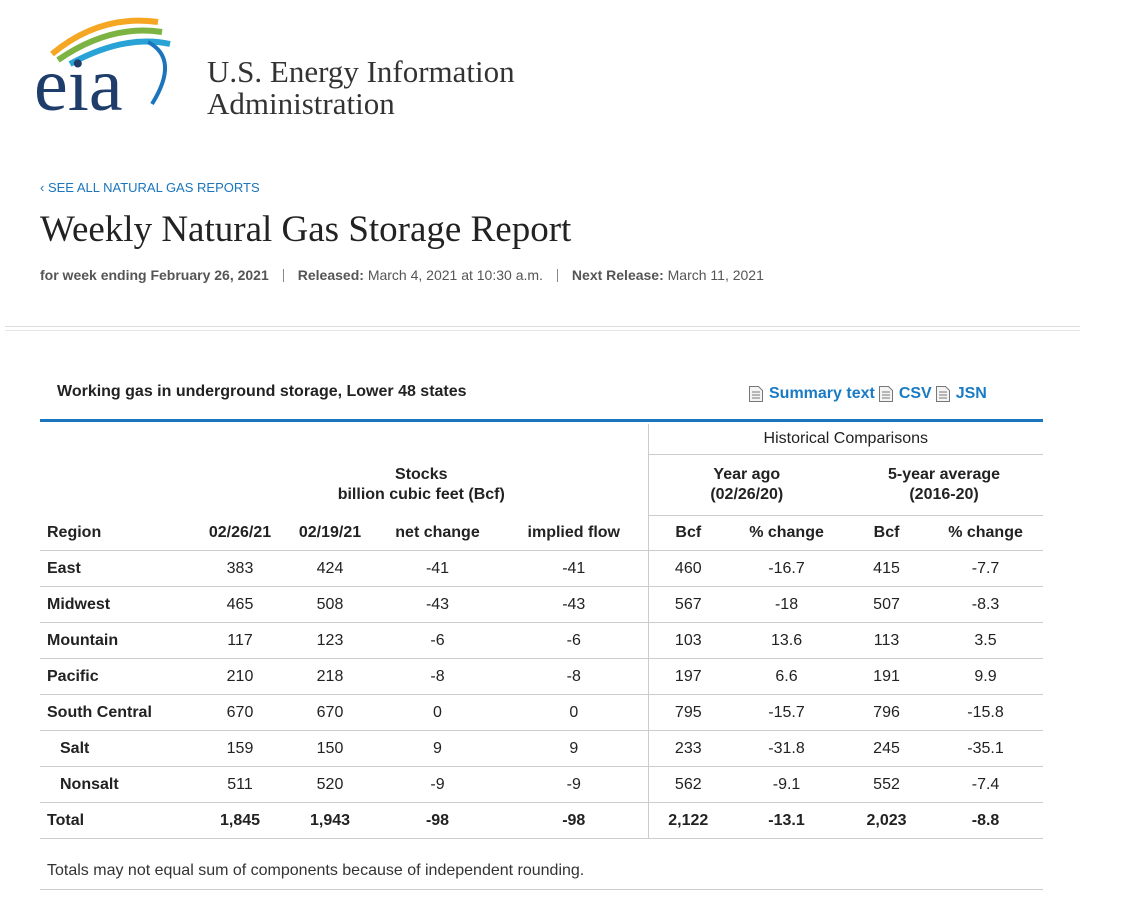  I want to click on cell: 117, so click(240, 640).